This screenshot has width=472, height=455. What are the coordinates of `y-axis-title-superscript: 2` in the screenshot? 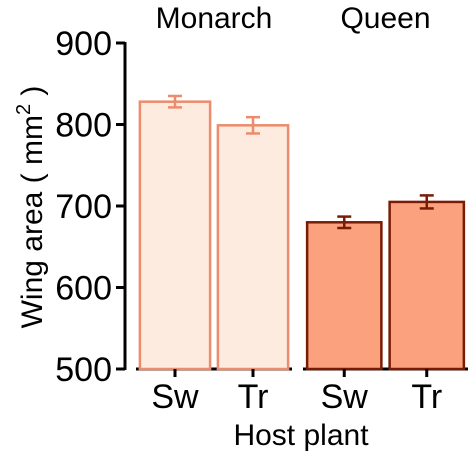 It's located at (24, 109).